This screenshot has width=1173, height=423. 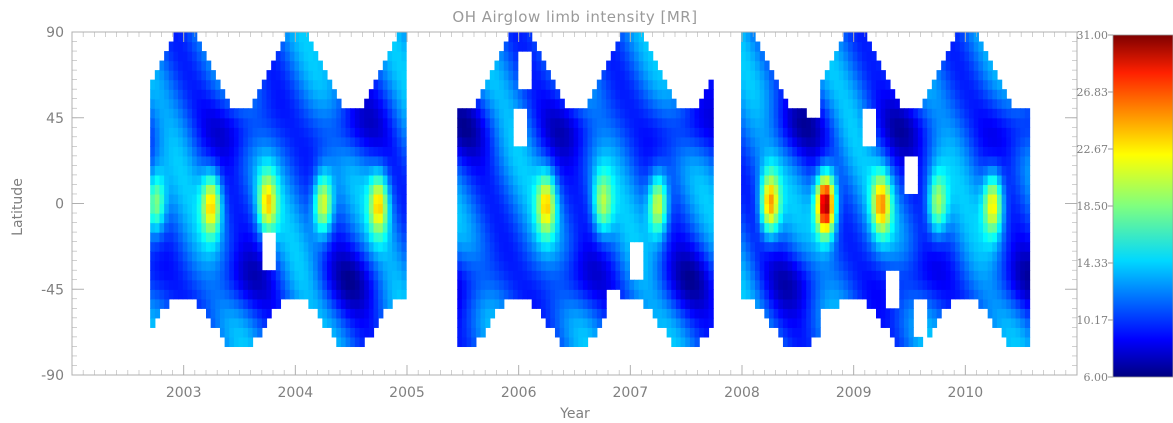 I want to click on colorbar-tick-label: 6.00, so click(x=1096, y=377).